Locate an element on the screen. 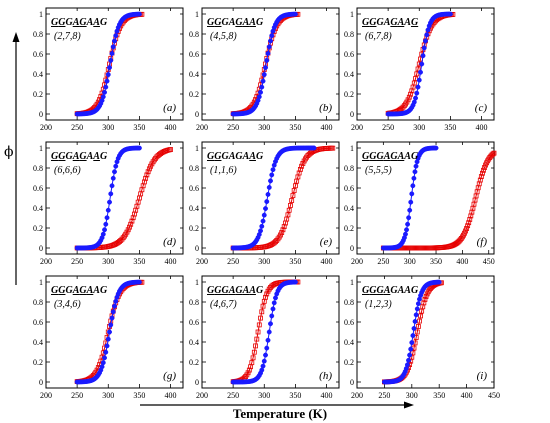 The width and height of the screenshot is (550, 423). y-arrow-head is located at coordinates (16, 37).